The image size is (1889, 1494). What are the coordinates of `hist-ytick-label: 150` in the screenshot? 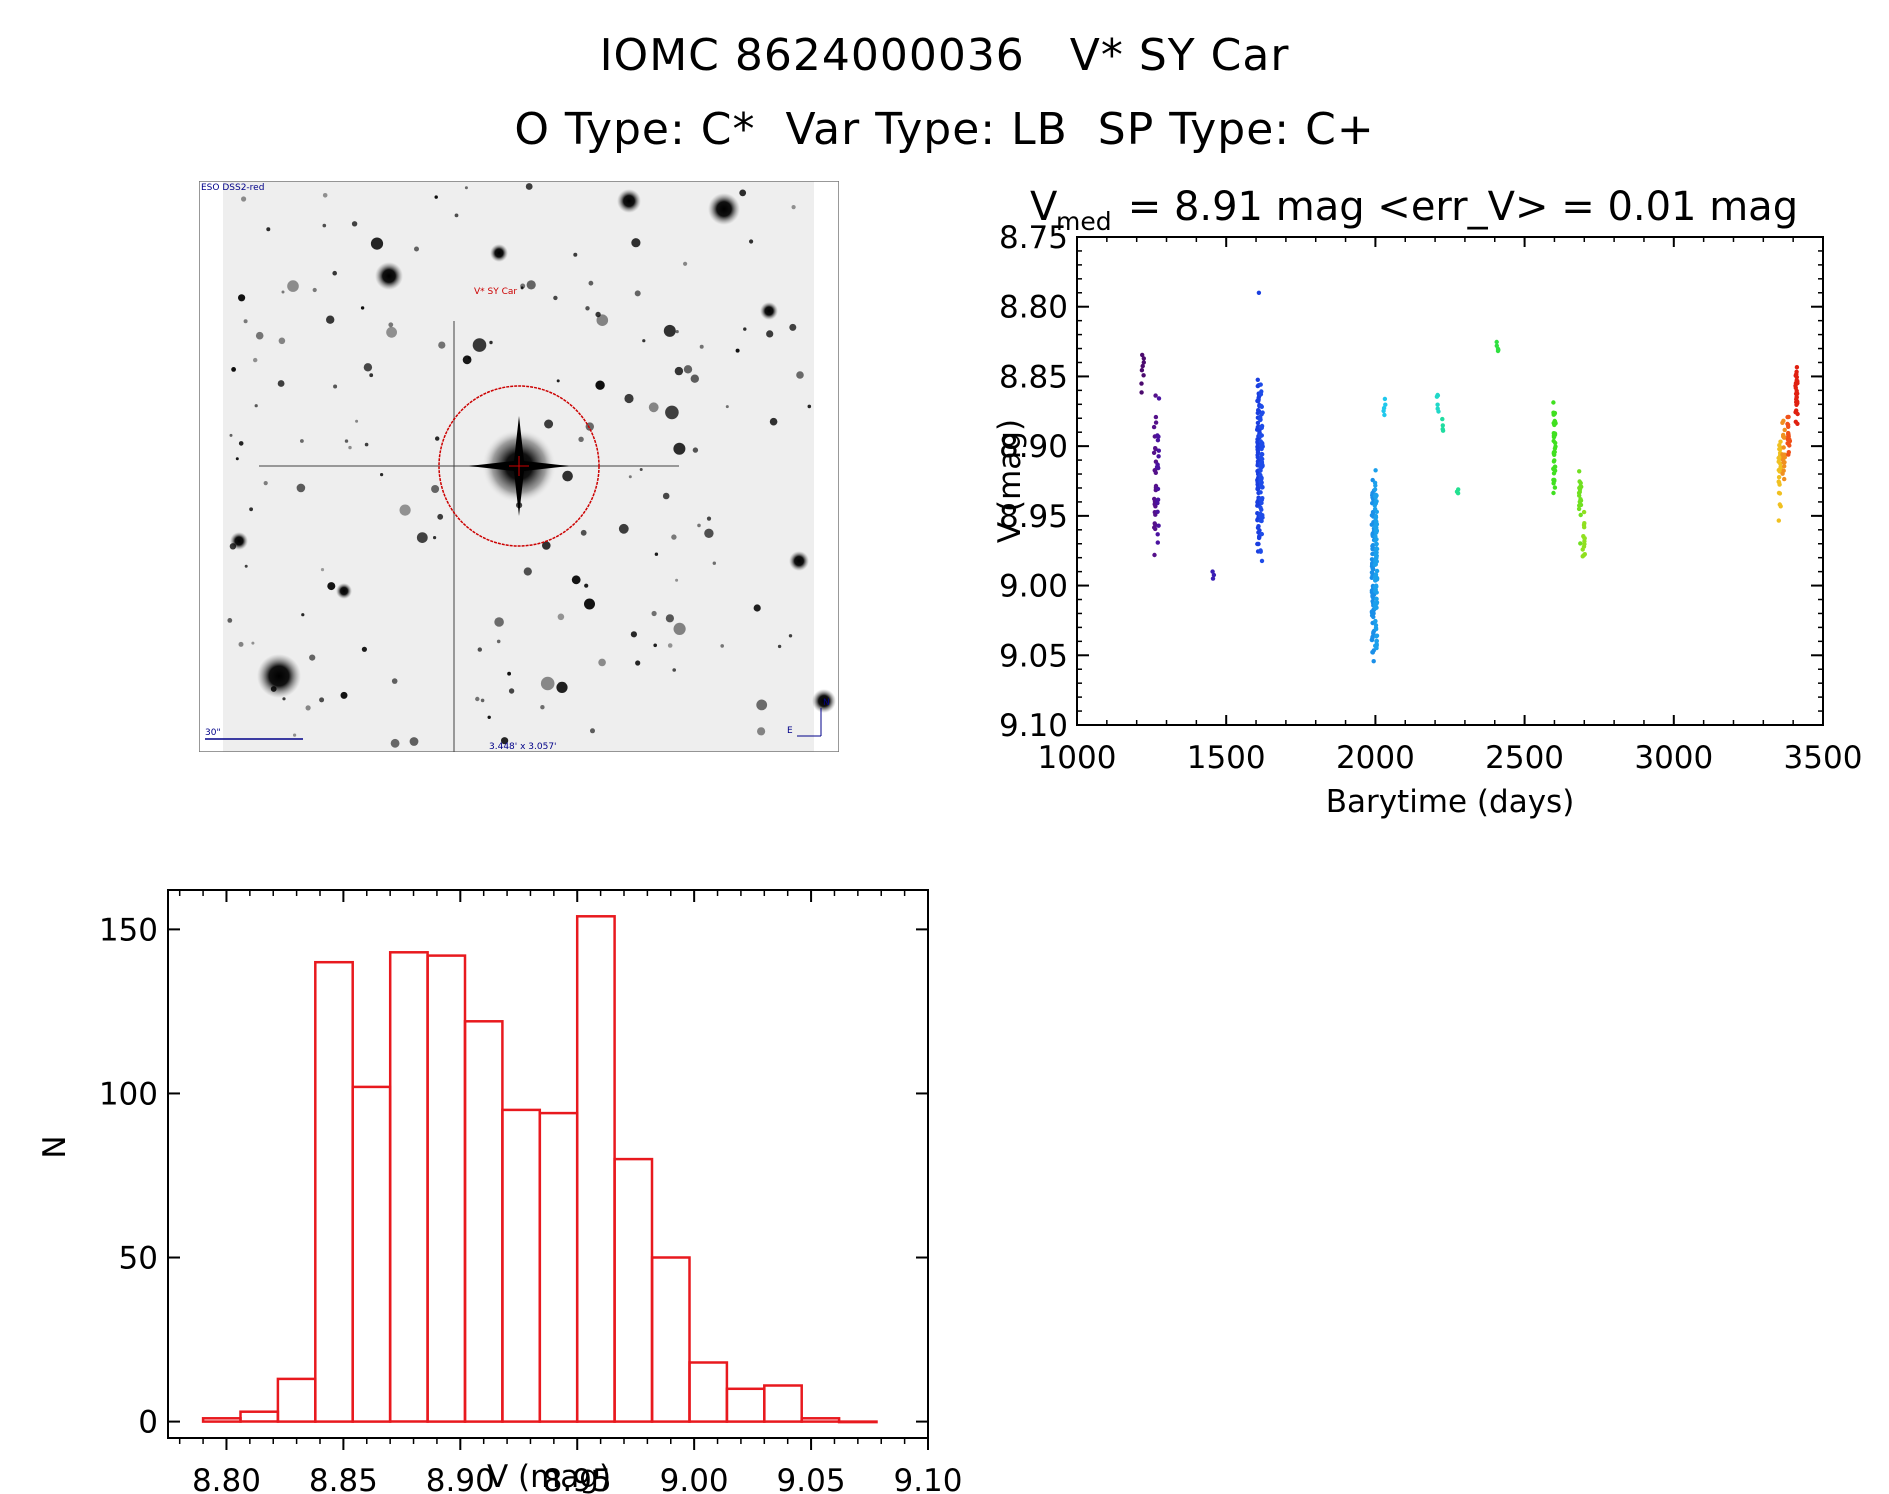 It's located at (128, 930).